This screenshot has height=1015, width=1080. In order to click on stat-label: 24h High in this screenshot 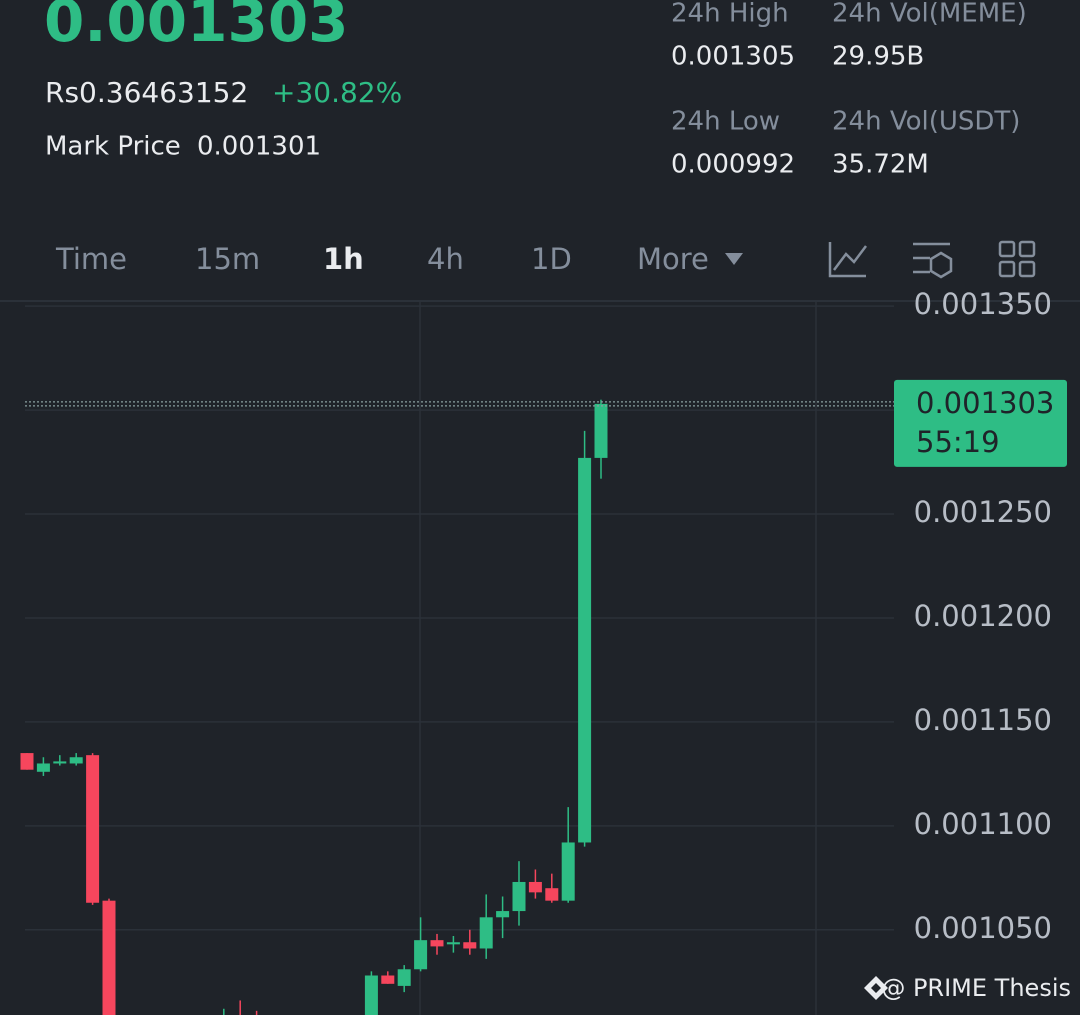, I will do `click(730, 14)`.